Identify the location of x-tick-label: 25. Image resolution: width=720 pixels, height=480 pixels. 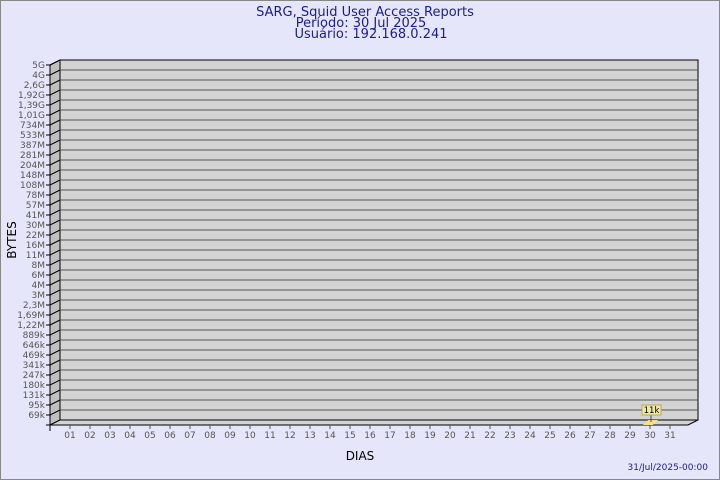
(549, 436).